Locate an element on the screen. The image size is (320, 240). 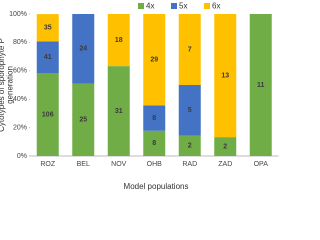
y-axis-title: Cytotypes of sporophyte Pgeneration is located at coordinates (7, 85).